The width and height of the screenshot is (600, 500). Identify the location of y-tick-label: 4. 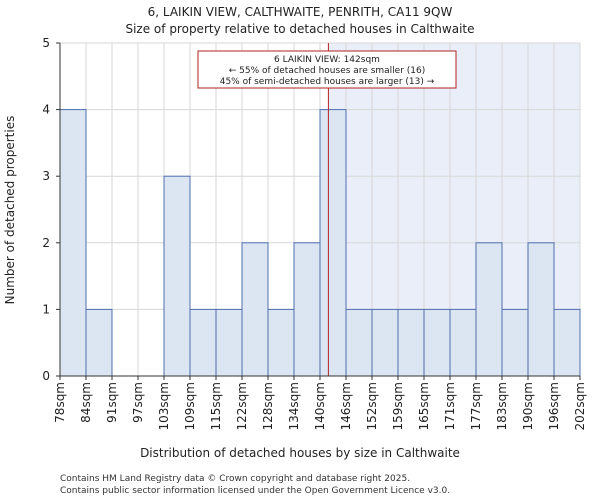
(46, 110).